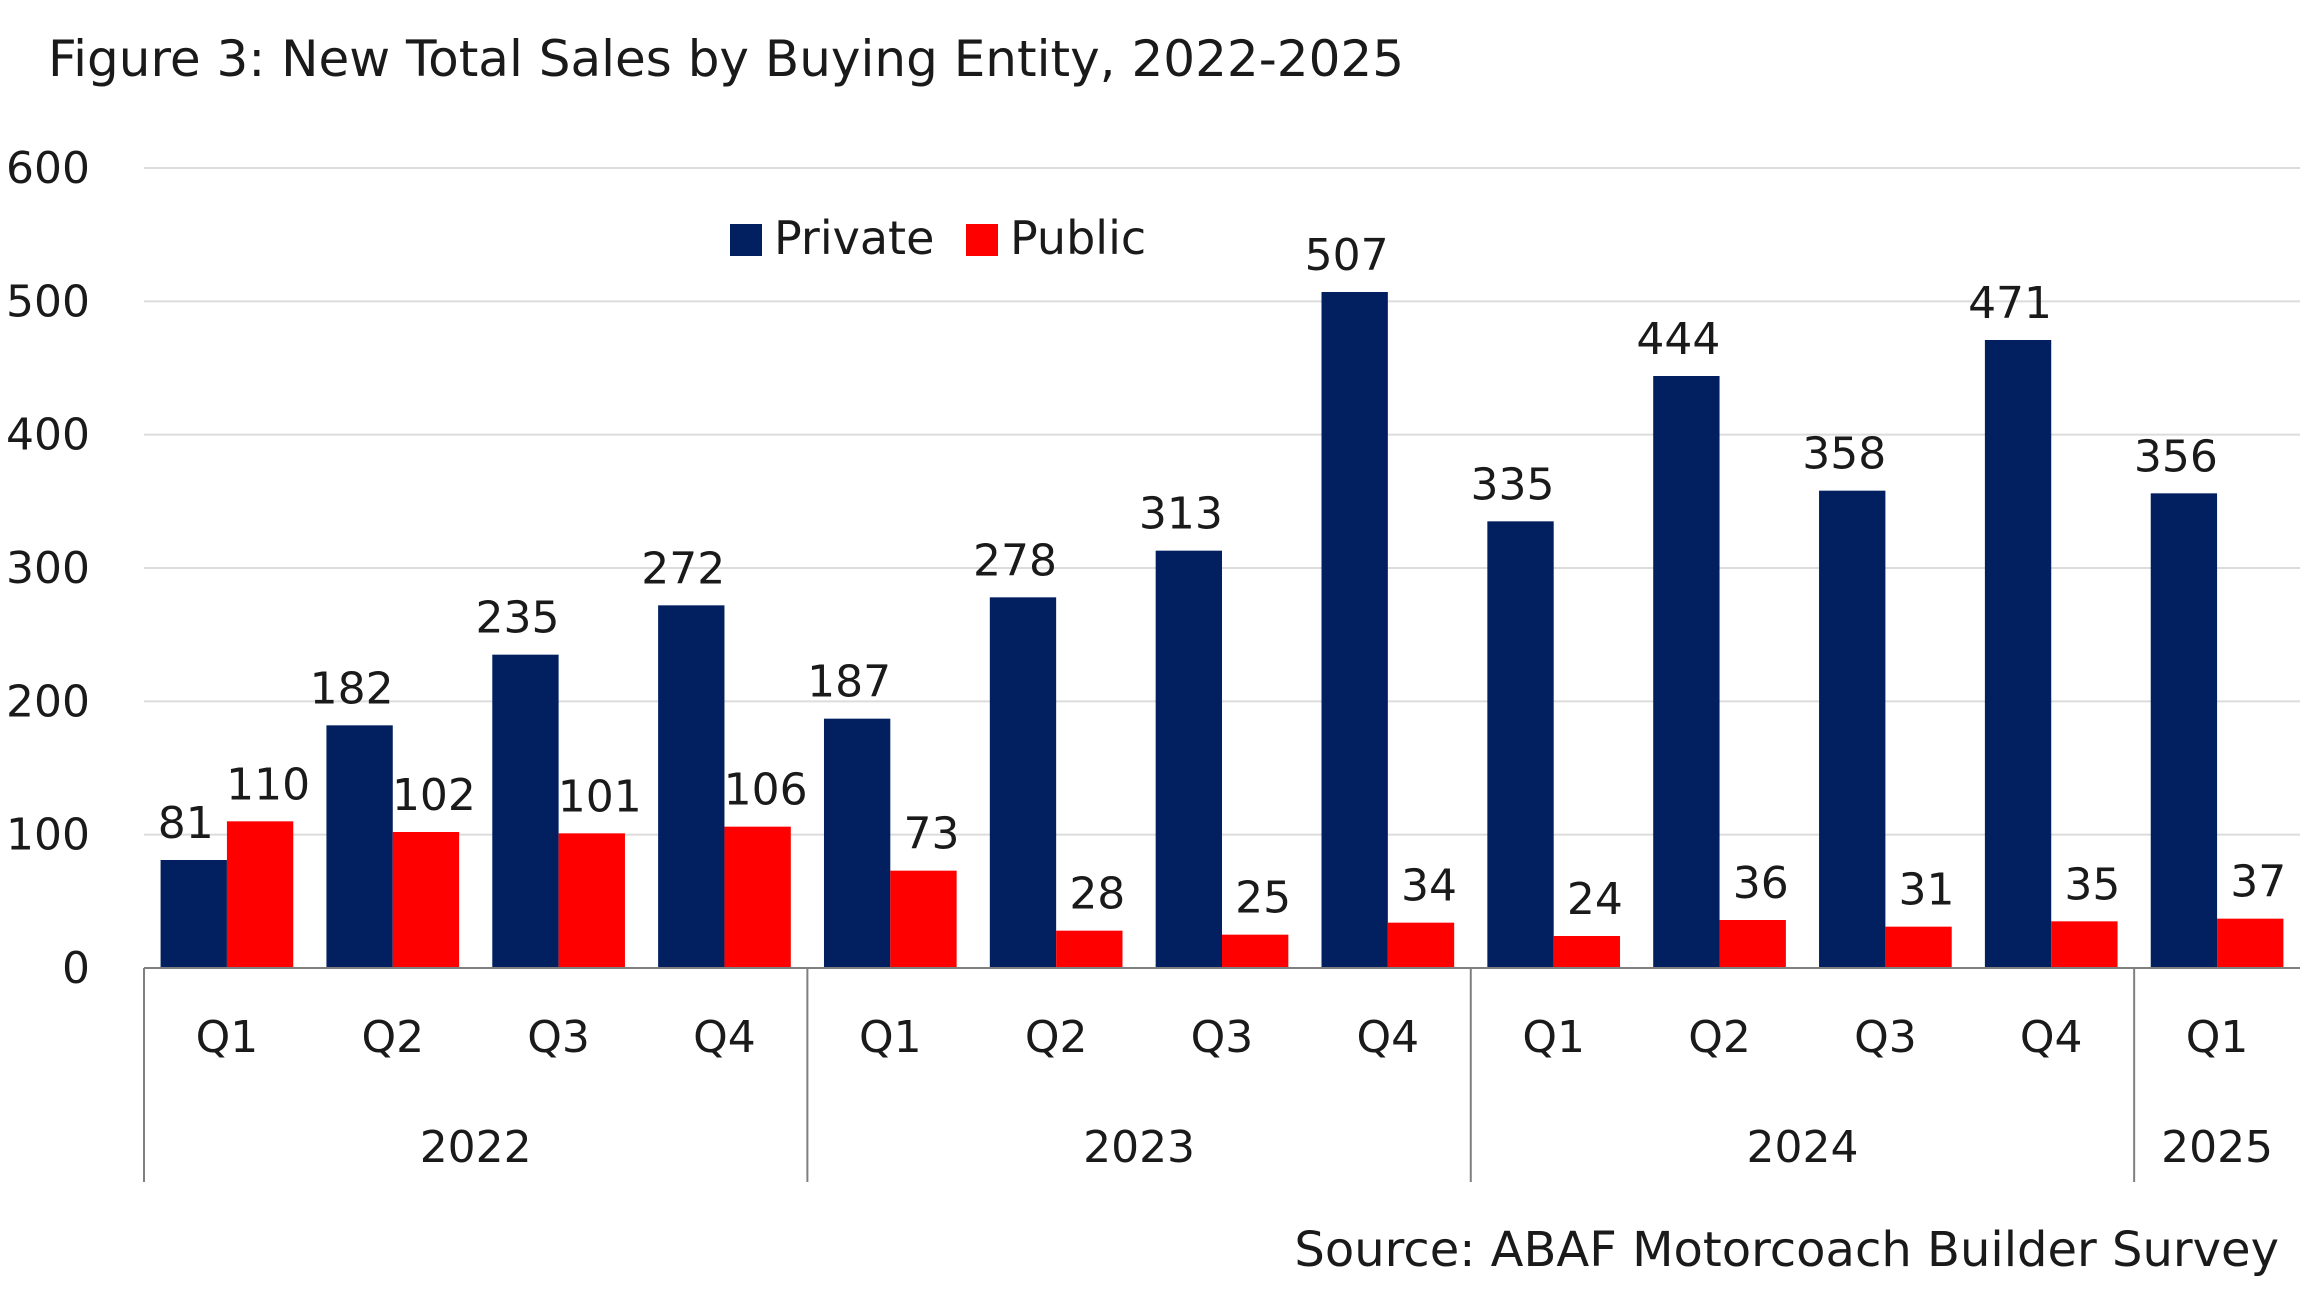 This screenshot has width=2311, height=1296. What do you see at coordinates (76, 968) in the screenshot?
I see `y-tick-label: 0` at bounding box center [76, 968].